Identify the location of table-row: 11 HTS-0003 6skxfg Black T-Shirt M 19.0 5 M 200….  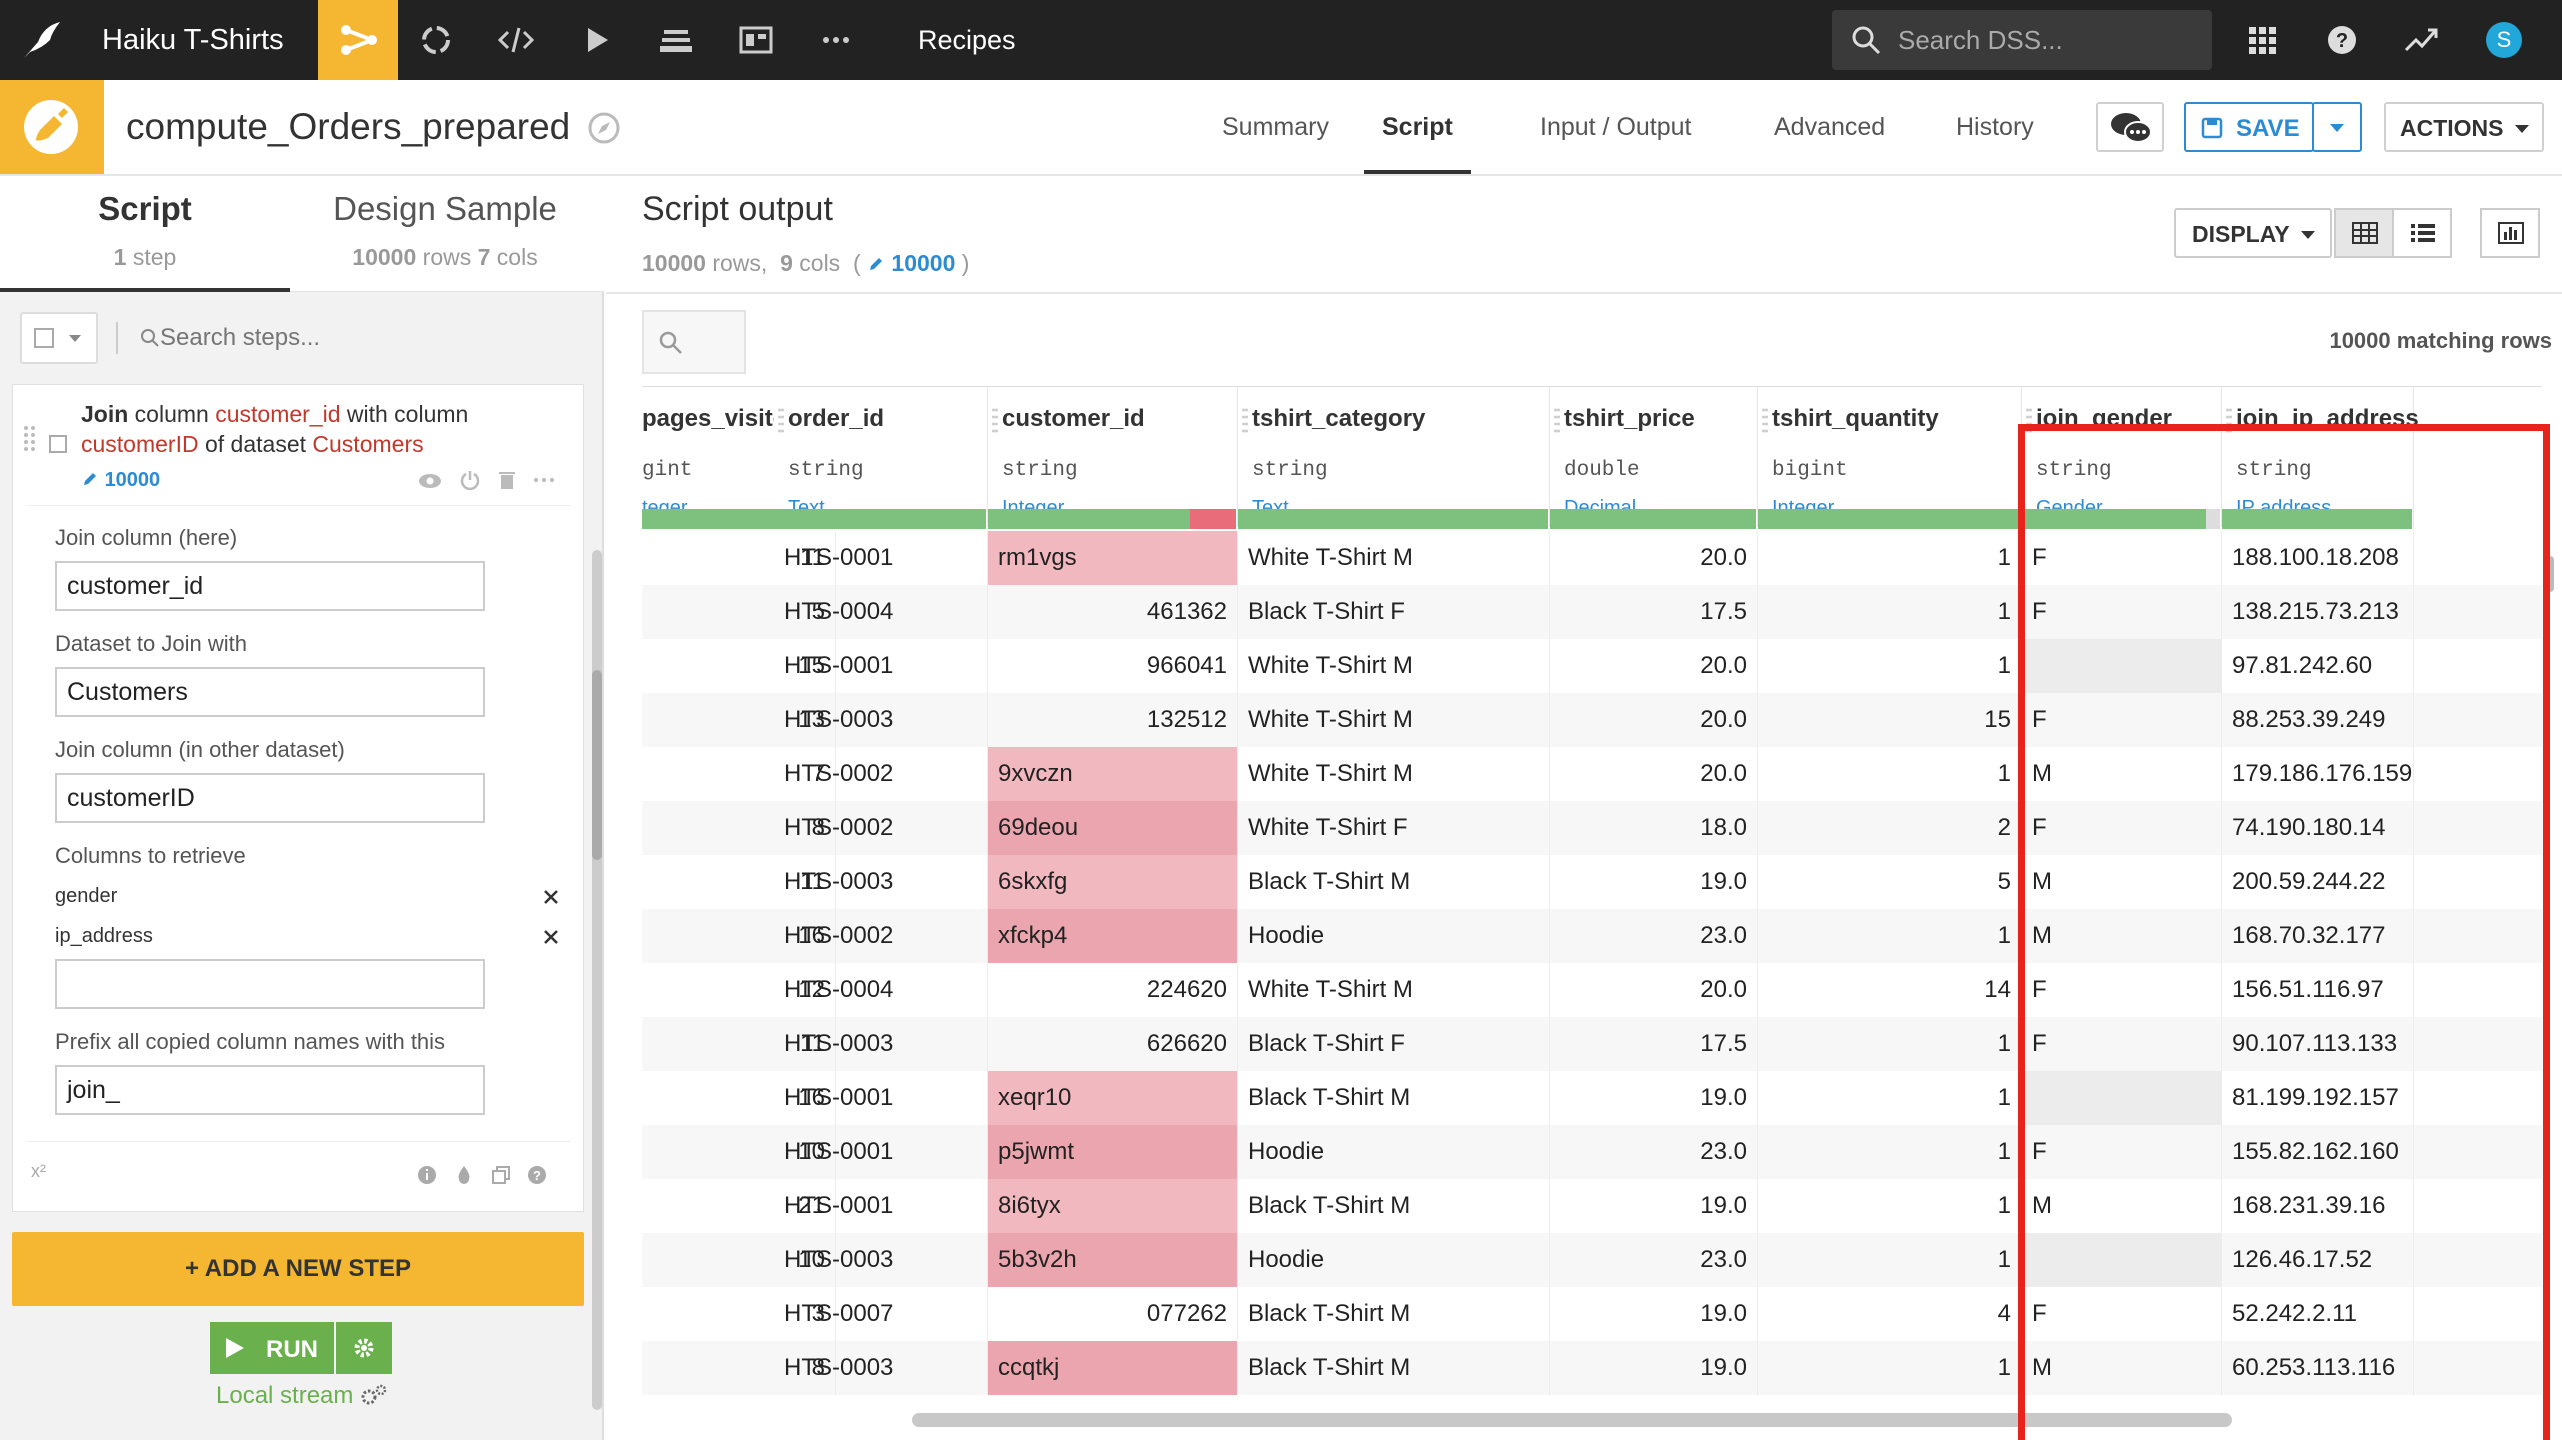
(1592, 882).